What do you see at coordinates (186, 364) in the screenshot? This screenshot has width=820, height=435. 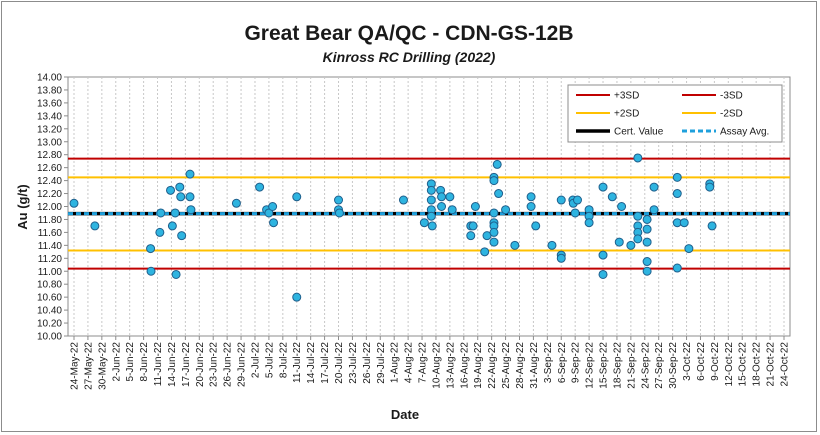 I see `x-tick-label: 17-Jun-22` at bounding box center [186, 364].